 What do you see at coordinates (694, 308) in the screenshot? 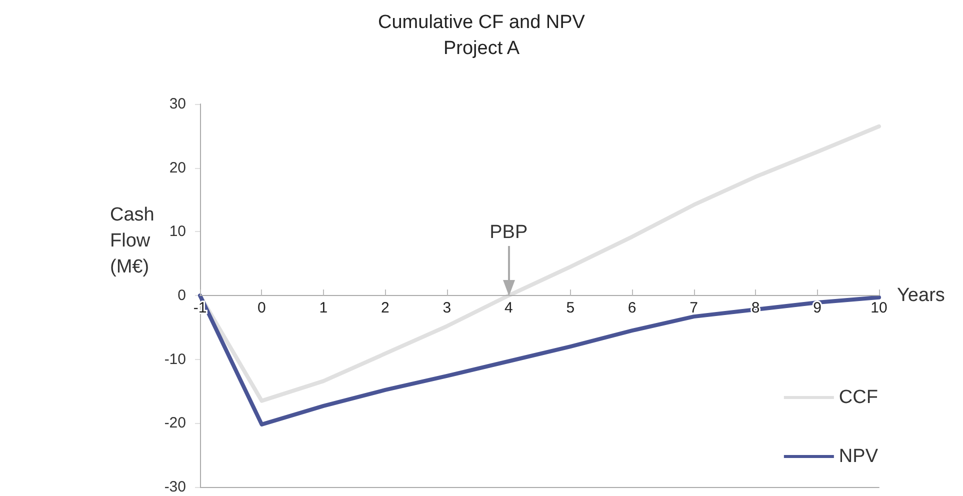
I see `x-tick-label: 7` at bounding box center [694, 308].